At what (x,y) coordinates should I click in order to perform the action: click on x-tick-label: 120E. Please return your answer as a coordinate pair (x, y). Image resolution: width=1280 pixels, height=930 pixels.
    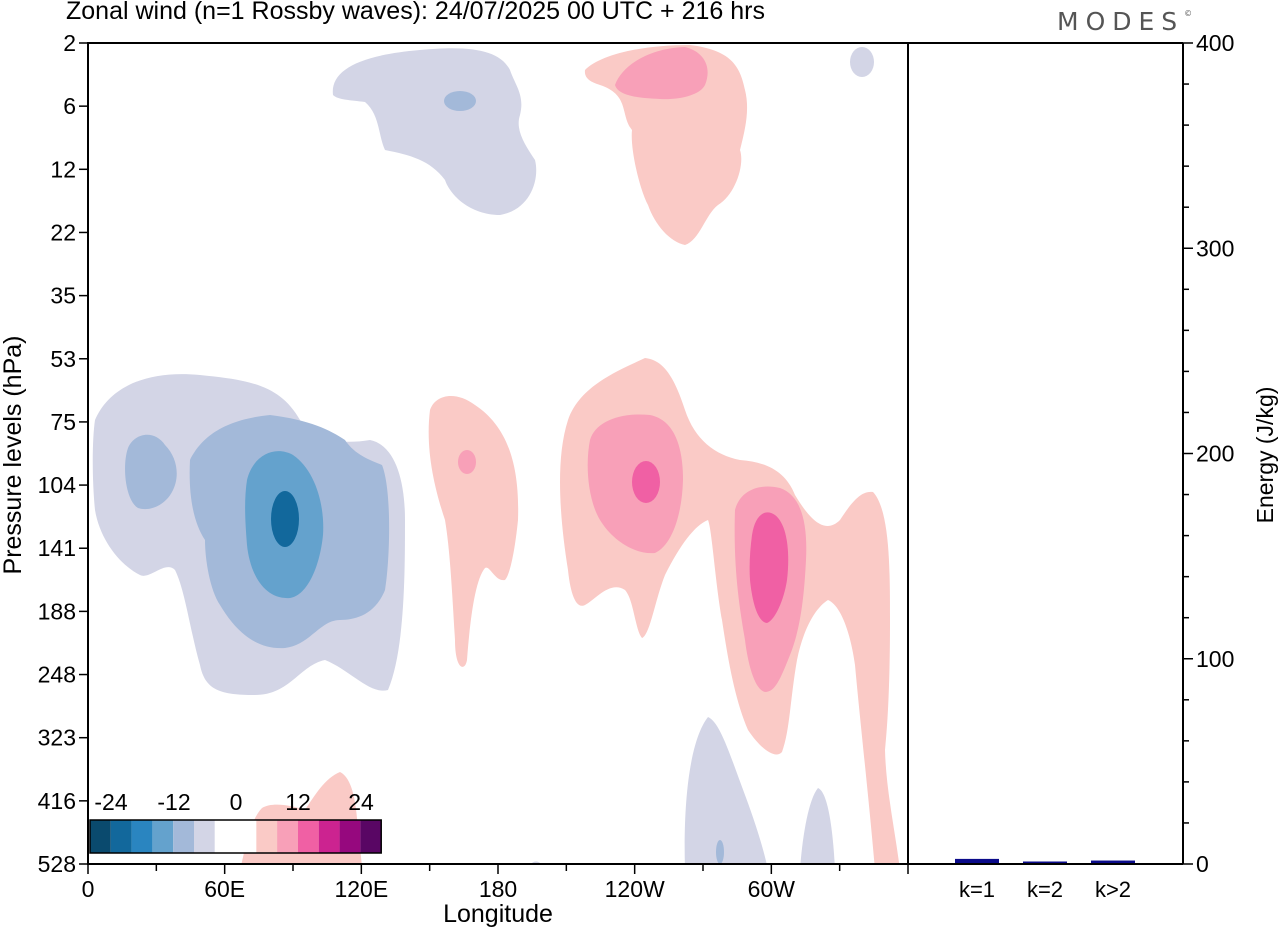
    Looking at the image, I should click on (361, 889).